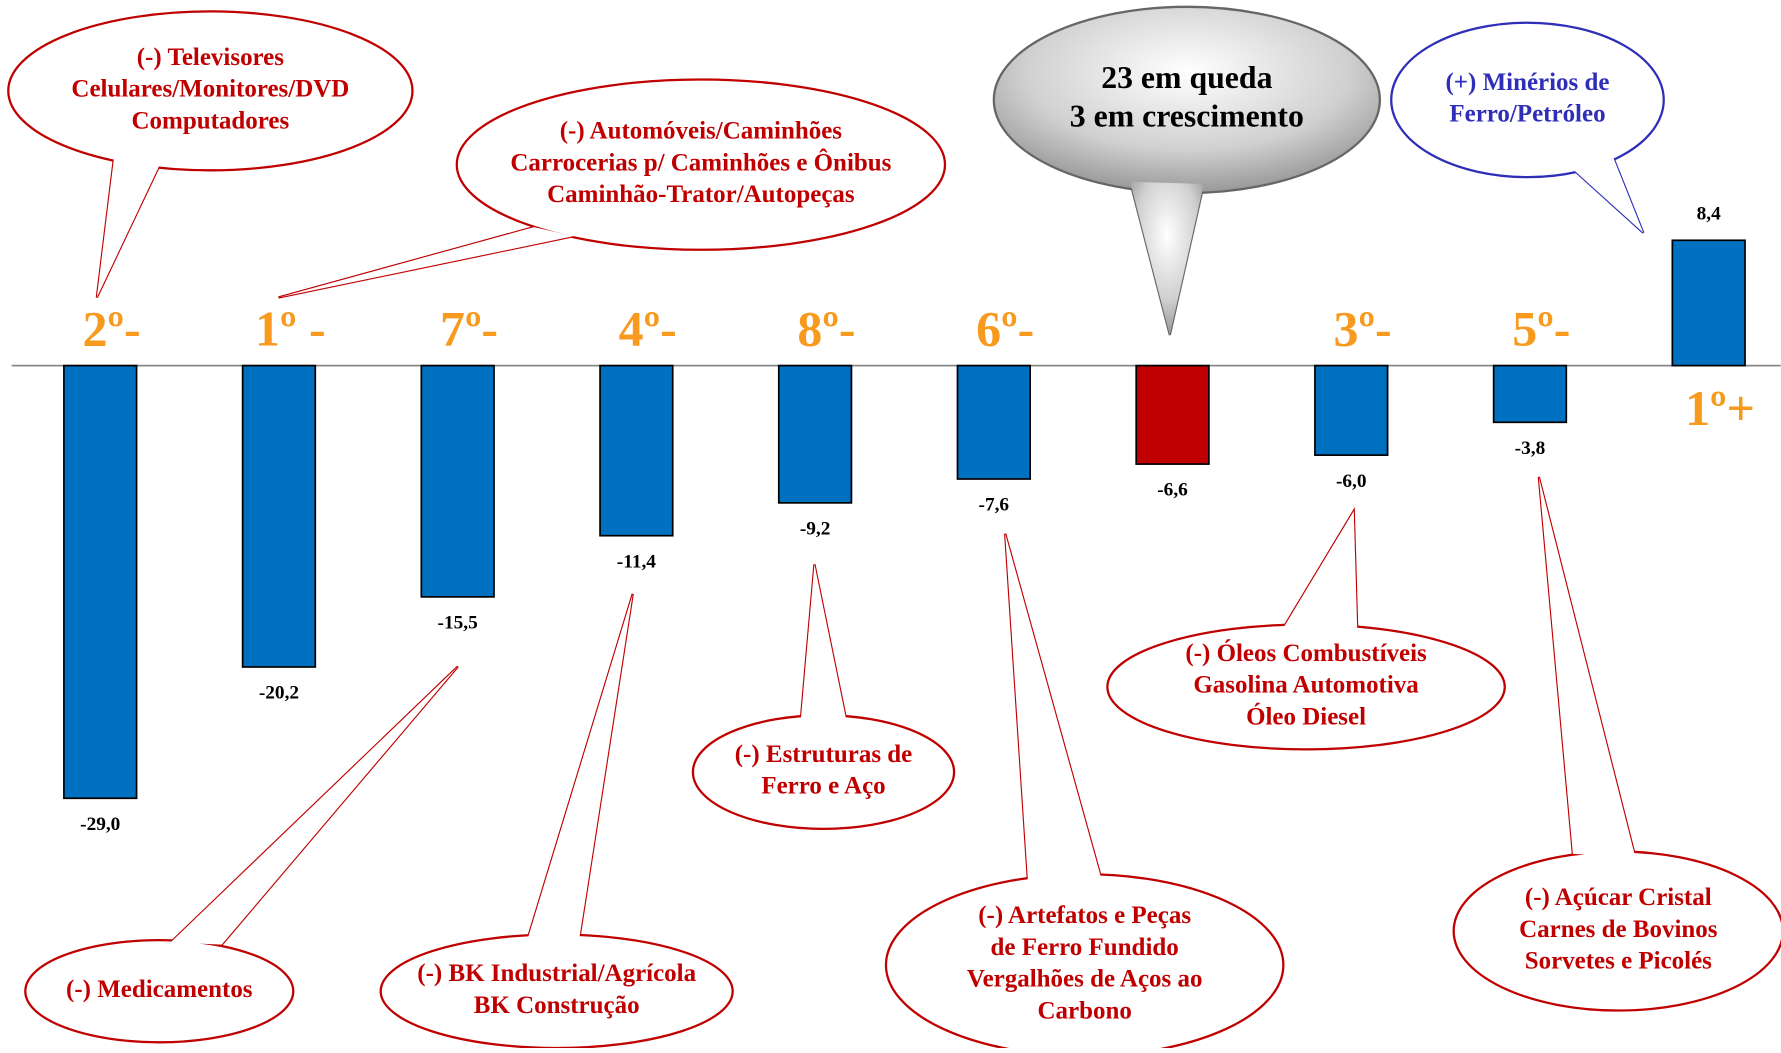 The image size is (1781, 1053). Describe the element at coordinates (1084, 1011) in the screenshot. I see `callout-text: Carbono` at that location.